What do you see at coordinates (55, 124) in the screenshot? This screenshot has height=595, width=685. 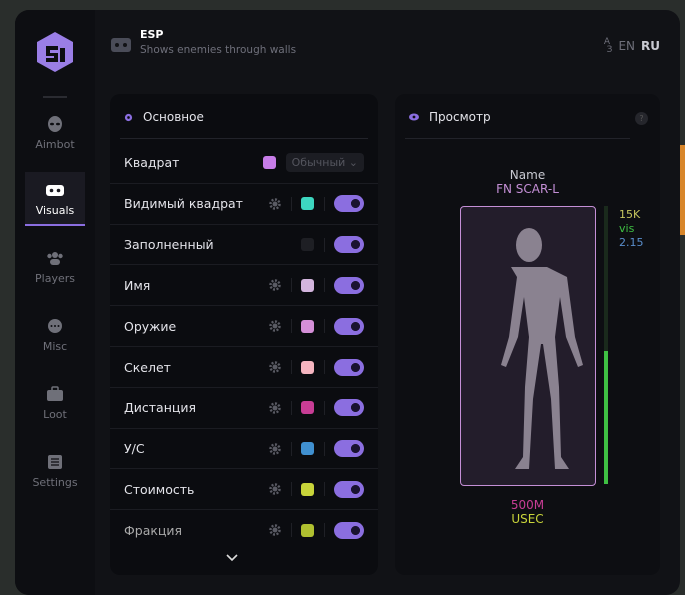 I see `alien-icon` at bounding box center [55, 124].